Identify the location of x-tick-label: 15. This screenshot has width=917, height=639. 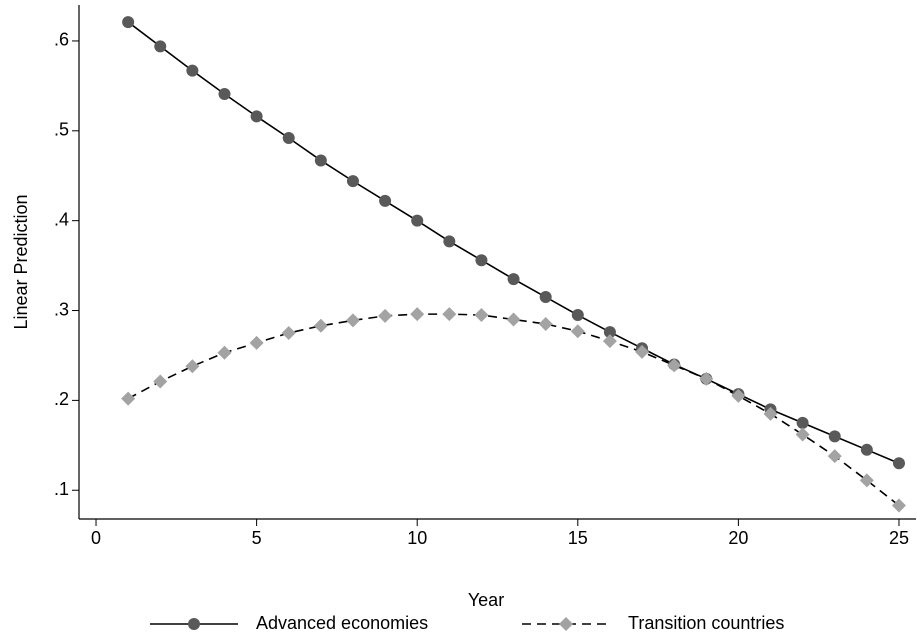
(578, 538).